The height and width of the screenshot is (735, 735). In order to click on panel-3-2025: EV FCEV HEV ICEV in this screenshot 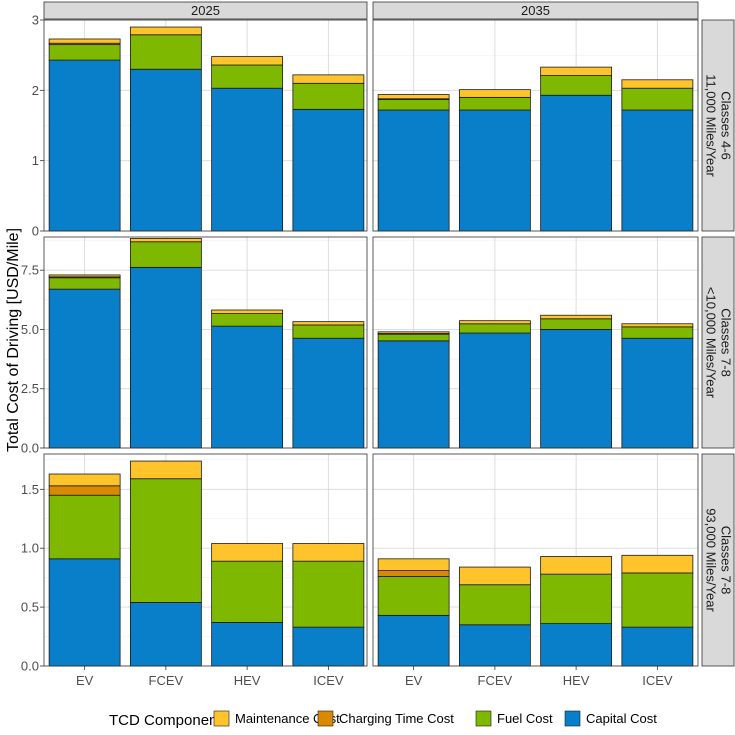, I will do `click(205, 570)`.